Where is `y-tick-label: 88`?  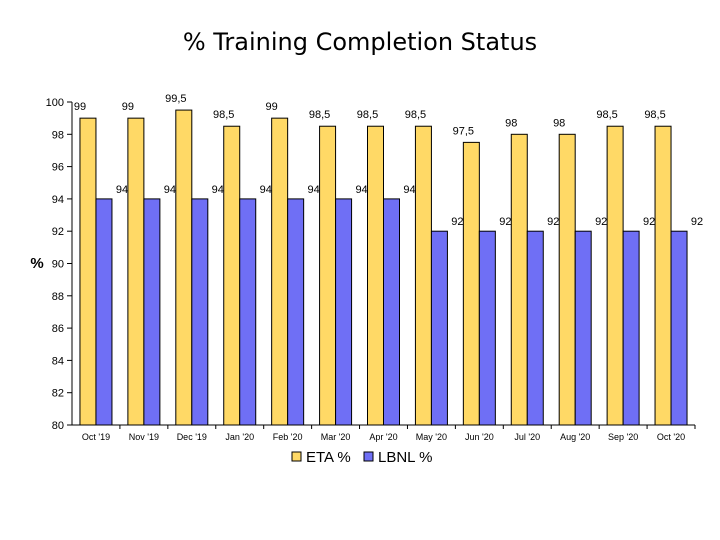 y-tick-label: 88 is located at coordinates (58, 297).